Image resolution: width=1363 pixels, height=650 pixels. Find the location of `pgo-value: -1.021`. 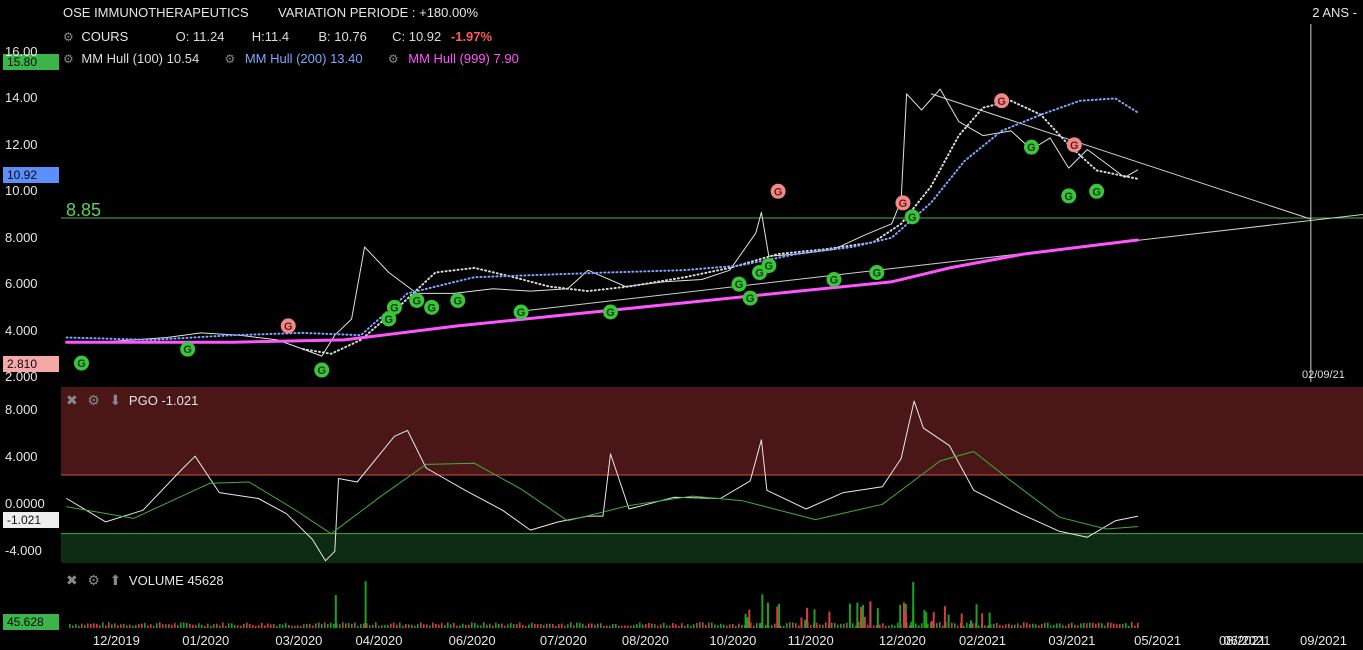

pgo-value: -1.021 is located at coordinates (180, 400).